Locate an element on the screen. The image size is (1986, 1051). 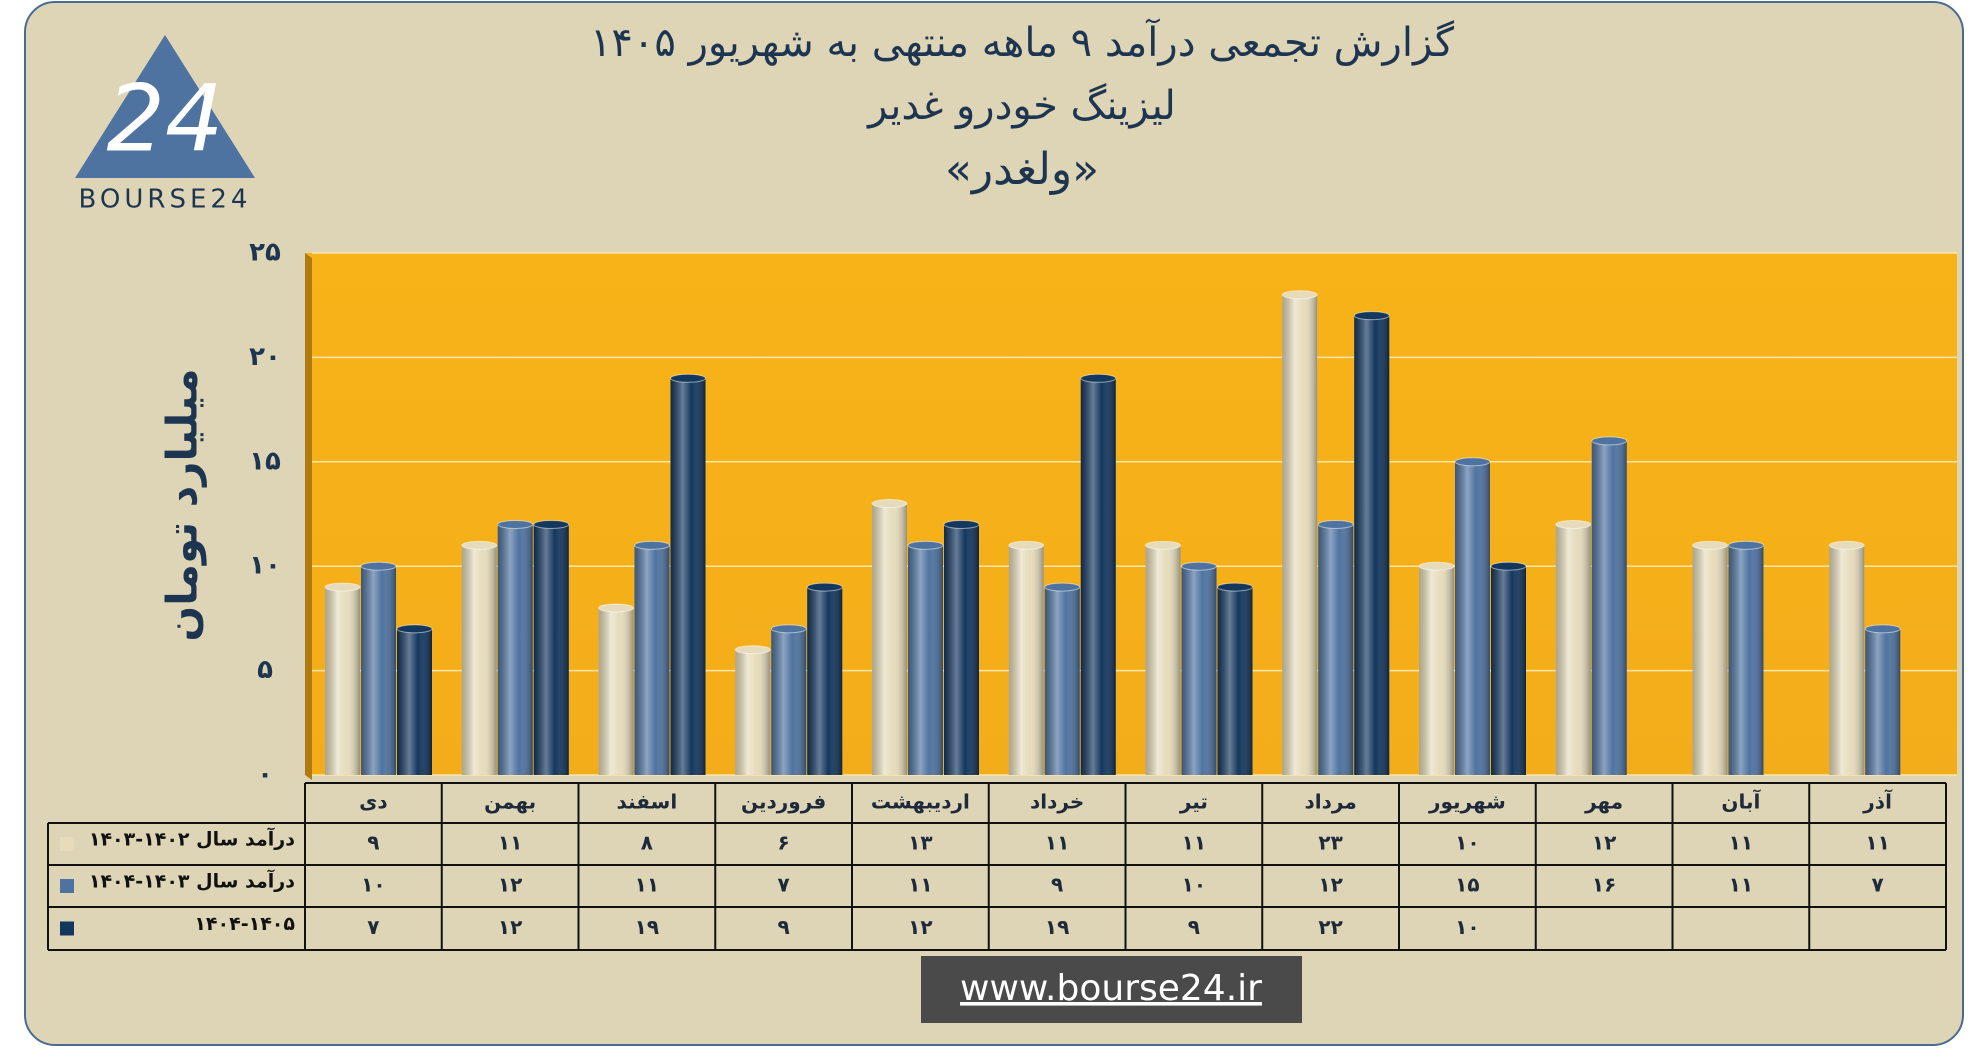
y-tick-label: ۲۵ is located at coordinates (265, 253).